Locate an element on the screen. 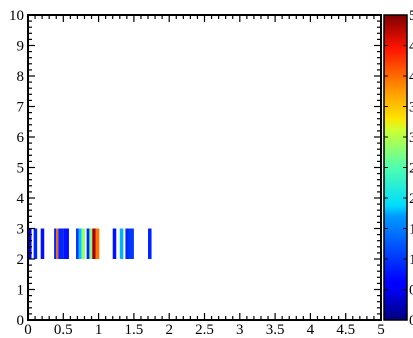  y-tick-labels: 0 1 2 3 4 5 6 7 8 9 10 is located at coordinates (17, 168).